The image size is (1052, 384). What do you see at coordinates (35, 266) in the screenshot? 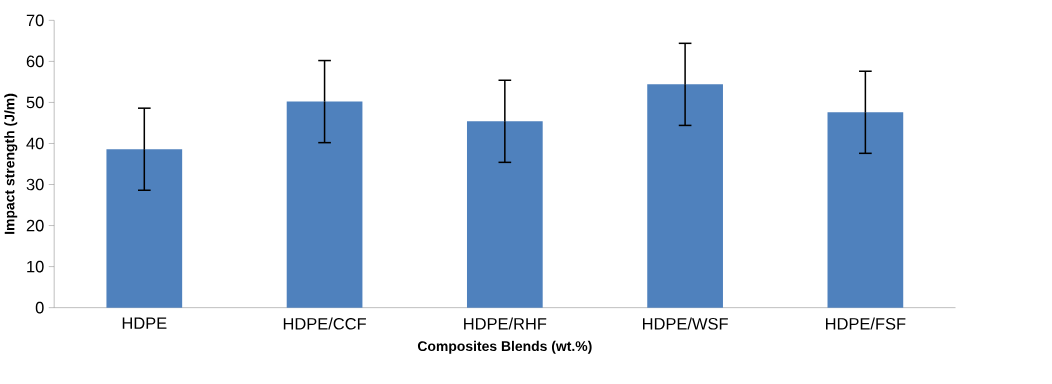
I see `y-tick-label: 10` at bounding box center [35, 266].